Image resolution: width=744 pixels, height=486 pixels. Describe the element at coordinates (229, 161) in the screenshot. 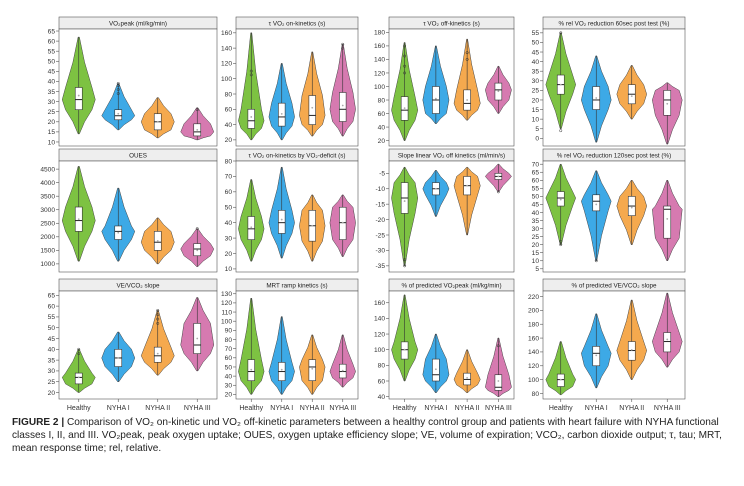

I see `y-tick-label: 80` at that location.